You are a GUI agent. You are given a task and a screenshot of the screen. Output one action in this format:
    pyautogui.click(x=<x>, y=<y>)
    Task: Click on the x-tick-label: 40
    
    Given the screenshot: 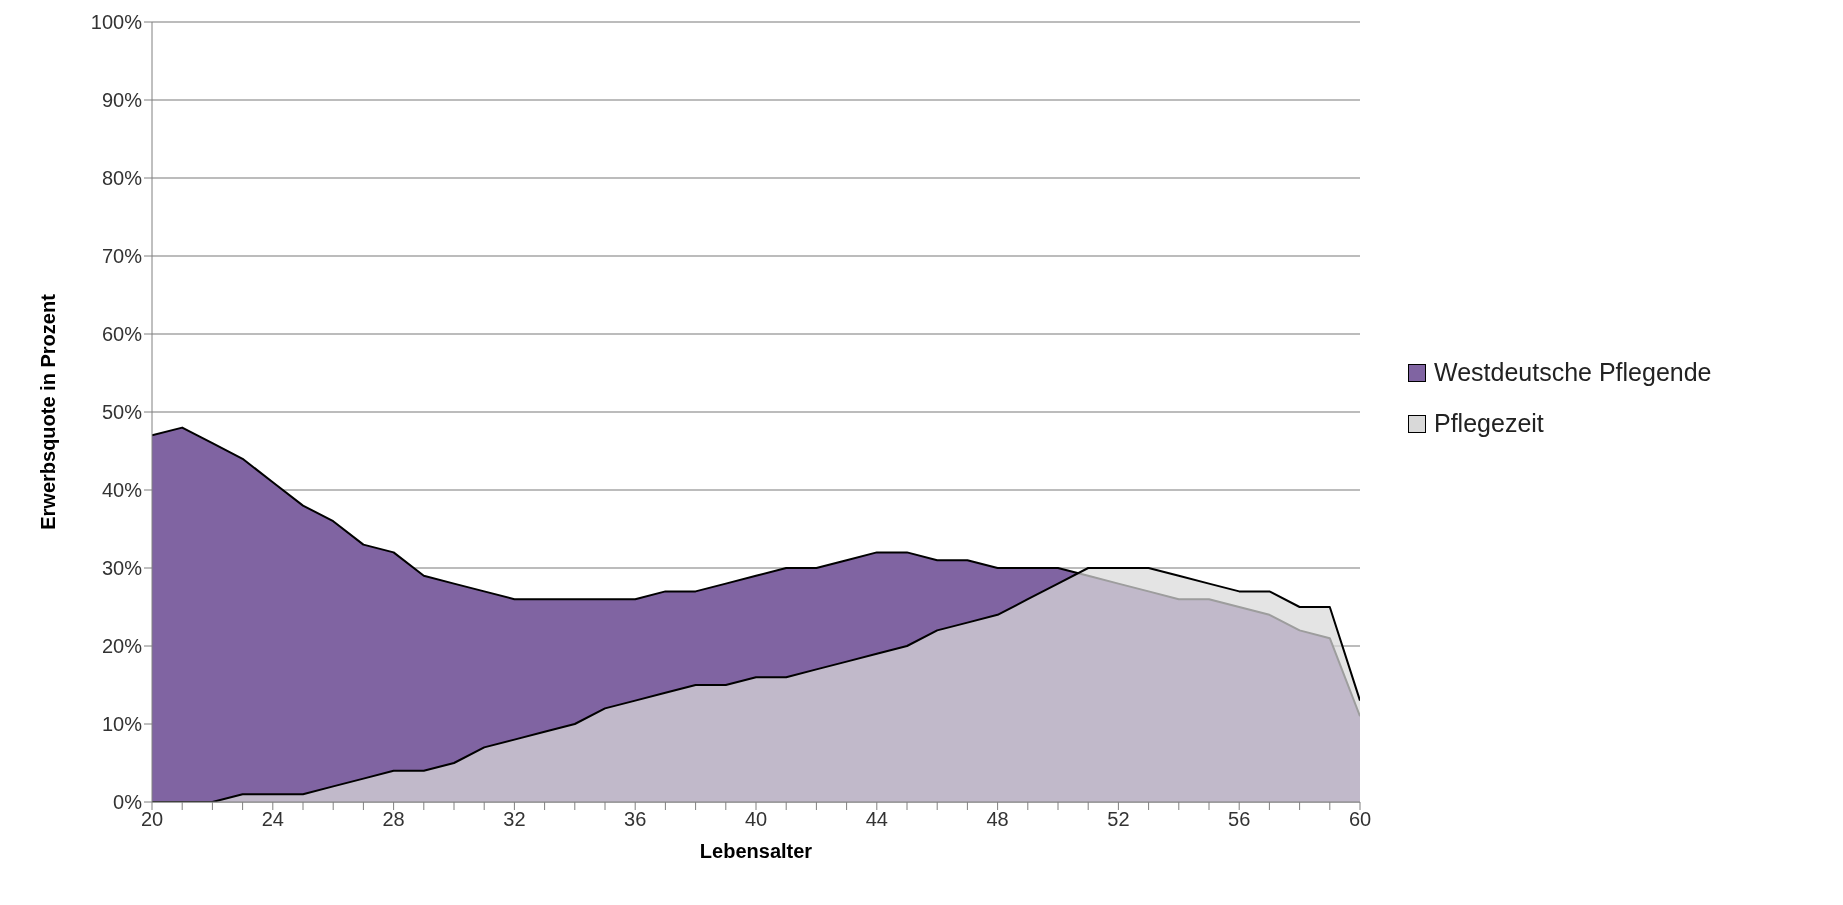 What is the action you would take?
    pyautogui.click(x=756, y=819)
    